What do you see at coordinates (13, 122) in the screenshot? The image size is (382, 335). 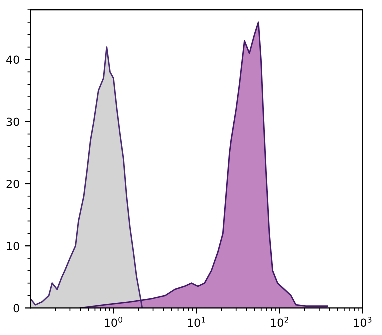 I see `y-tick-label: 30` at bounding box center [13, 122].